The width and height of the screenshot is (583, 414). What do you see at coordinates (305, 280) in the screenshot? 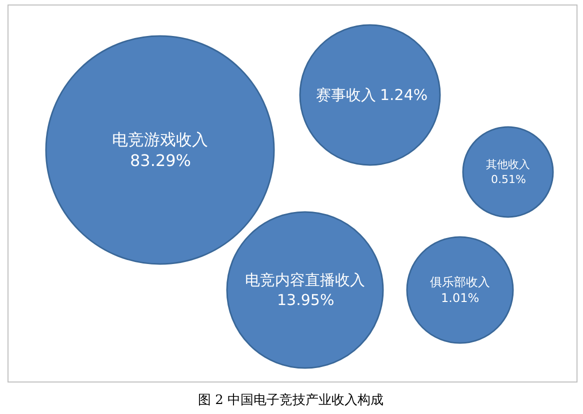
I see `category-label: 电竞内容直播收入` at bounding box center [305, 280].